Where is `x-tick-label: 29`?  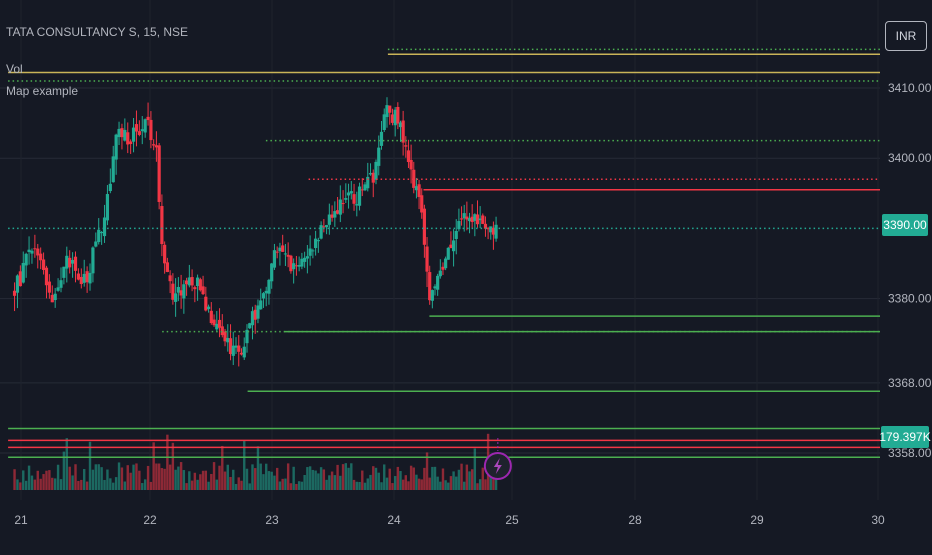
x-tick-label: 29 is located at coordinates (757, 520).